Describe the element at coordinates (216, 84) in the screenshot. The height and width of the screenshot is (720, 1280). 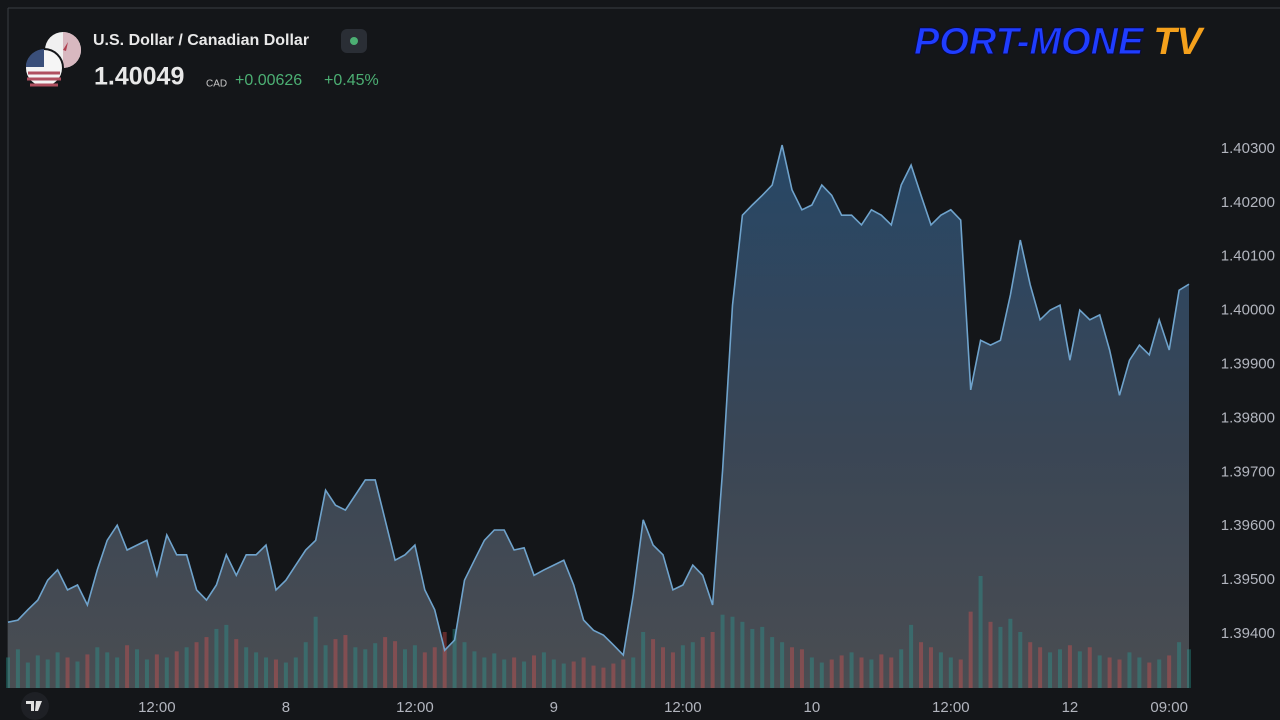
I see `currency: CAD` at that location.